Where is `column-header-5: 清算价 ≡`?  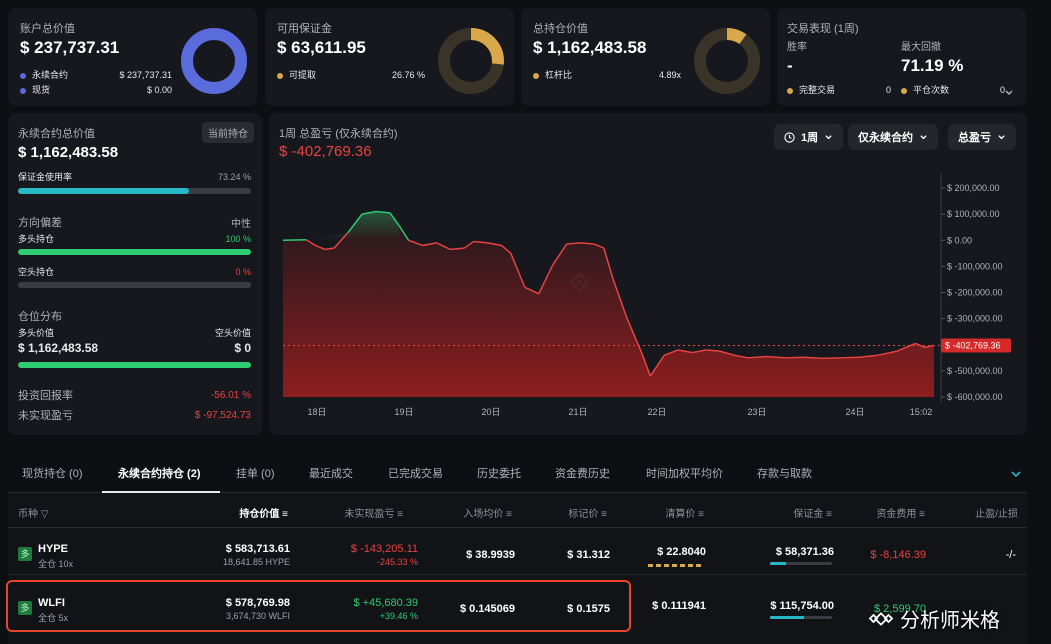 column-header-5: 清算价 ≡ is located at coordinates (684, 512).